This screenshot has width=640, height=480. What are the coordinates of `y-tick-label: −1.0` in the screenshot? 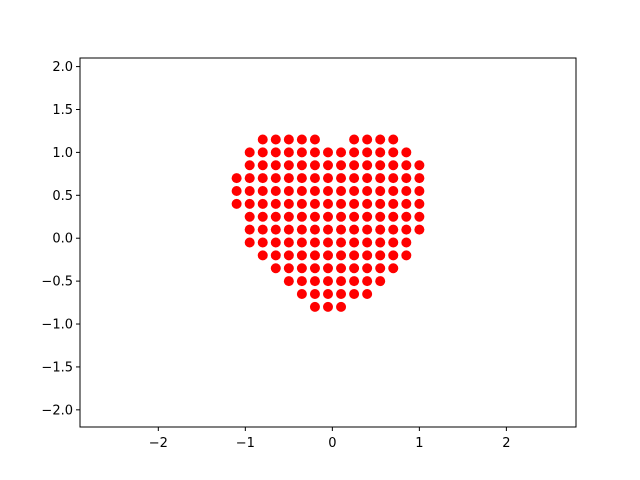 It's located at (57, 325).